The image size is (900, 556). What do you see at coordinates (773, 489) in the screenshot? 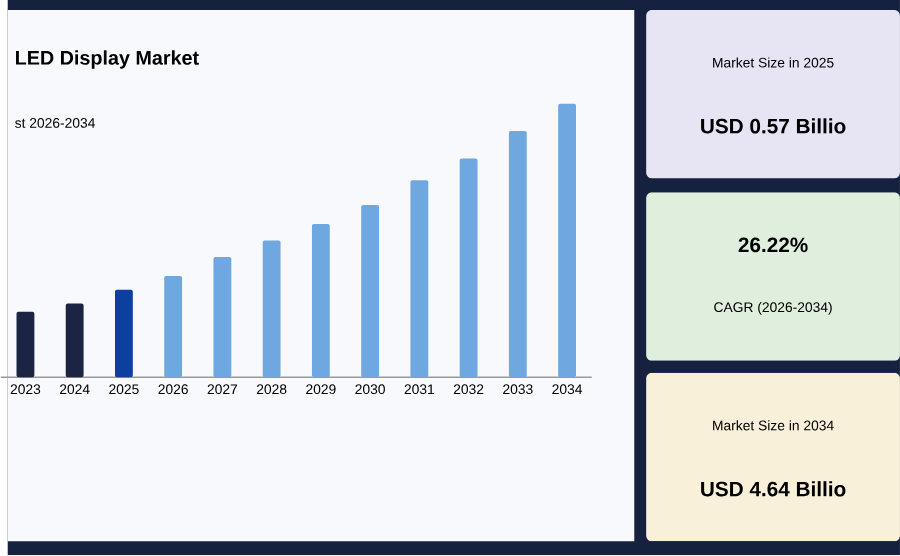
I see `text: USD 4.64 Billio` at bounding box center [773, 489].